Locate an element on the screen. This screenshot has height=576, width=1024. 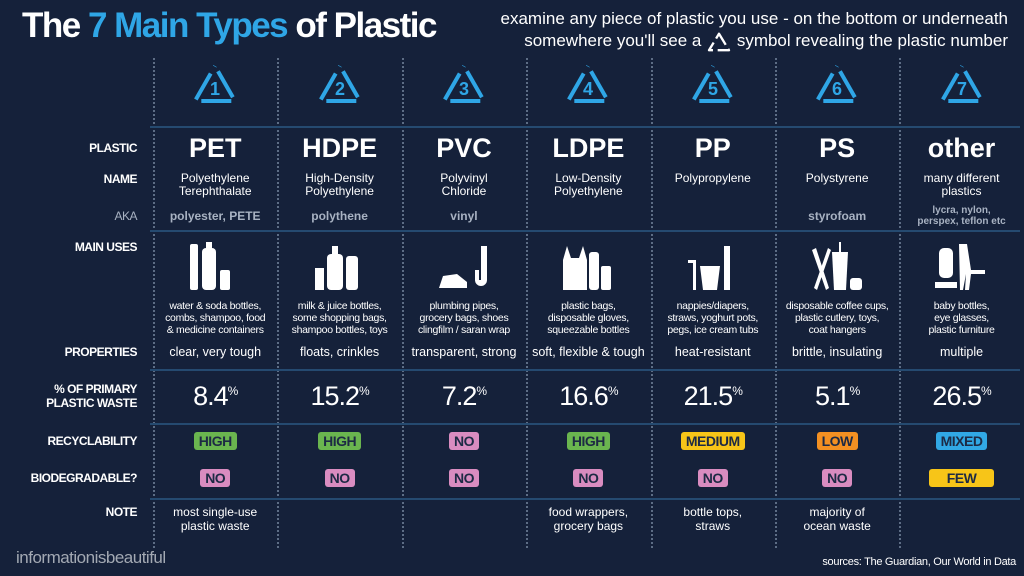
cell-HDPE: HIGH is located at coordinates (339, 441).